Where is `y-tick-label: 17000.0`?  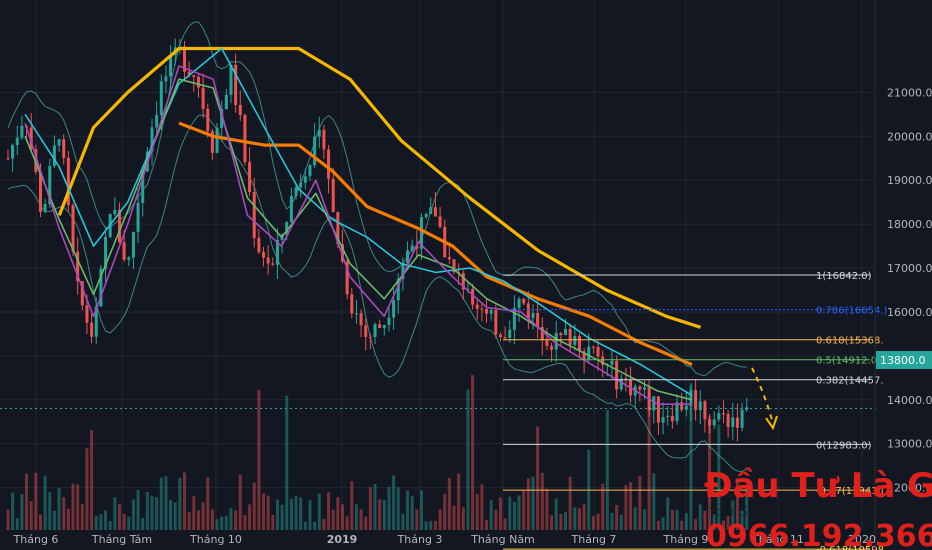 y-tick-label: 17000.0 is located at coordinates (909, 268).